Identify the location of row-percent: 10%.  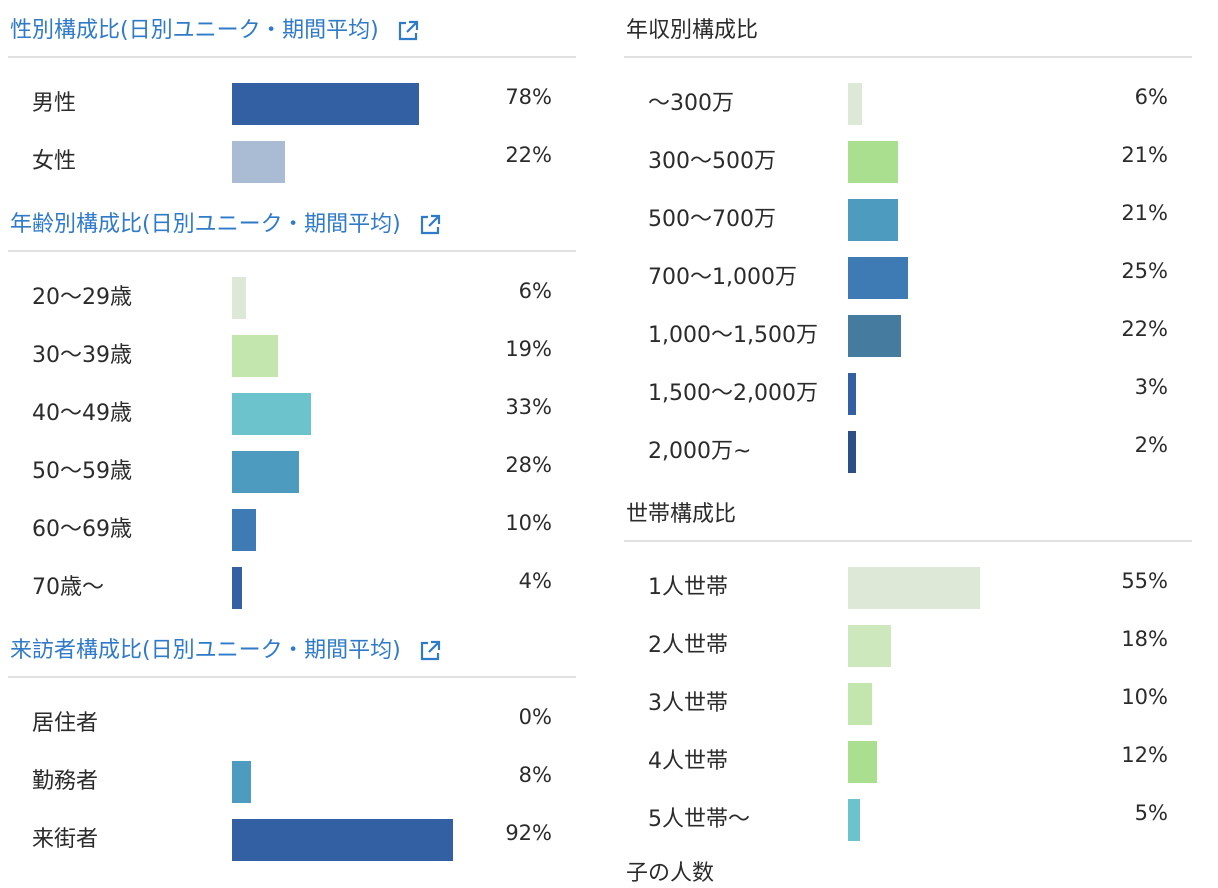
(1144, 697).